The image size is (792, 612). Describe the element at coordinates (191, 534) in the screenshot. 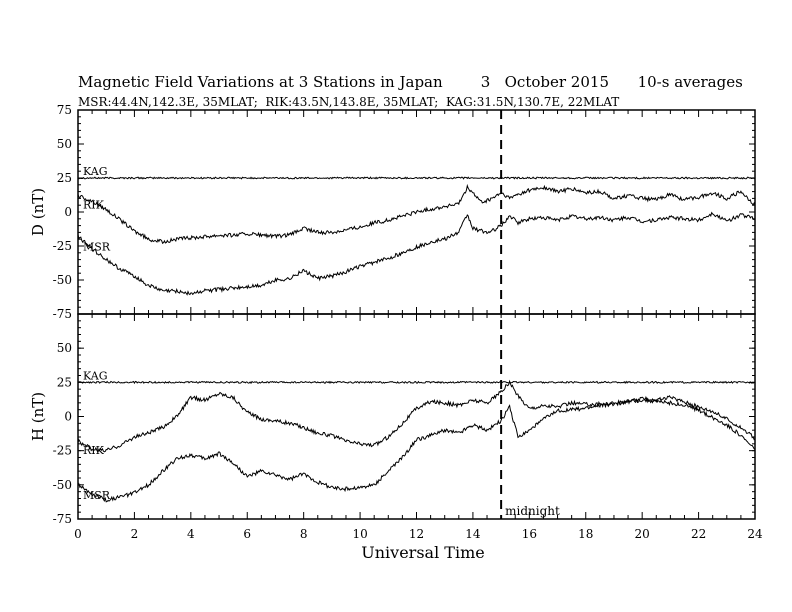

I see `x-tick-label: 4` at that location.